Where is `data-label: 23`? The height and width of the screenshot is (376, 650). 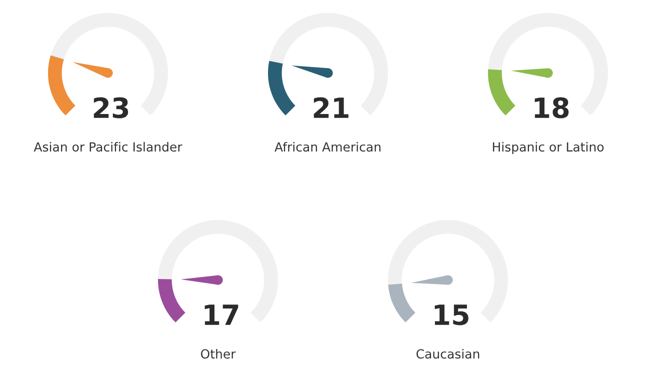
data-label: 23 is located at coordinates (111, 107).